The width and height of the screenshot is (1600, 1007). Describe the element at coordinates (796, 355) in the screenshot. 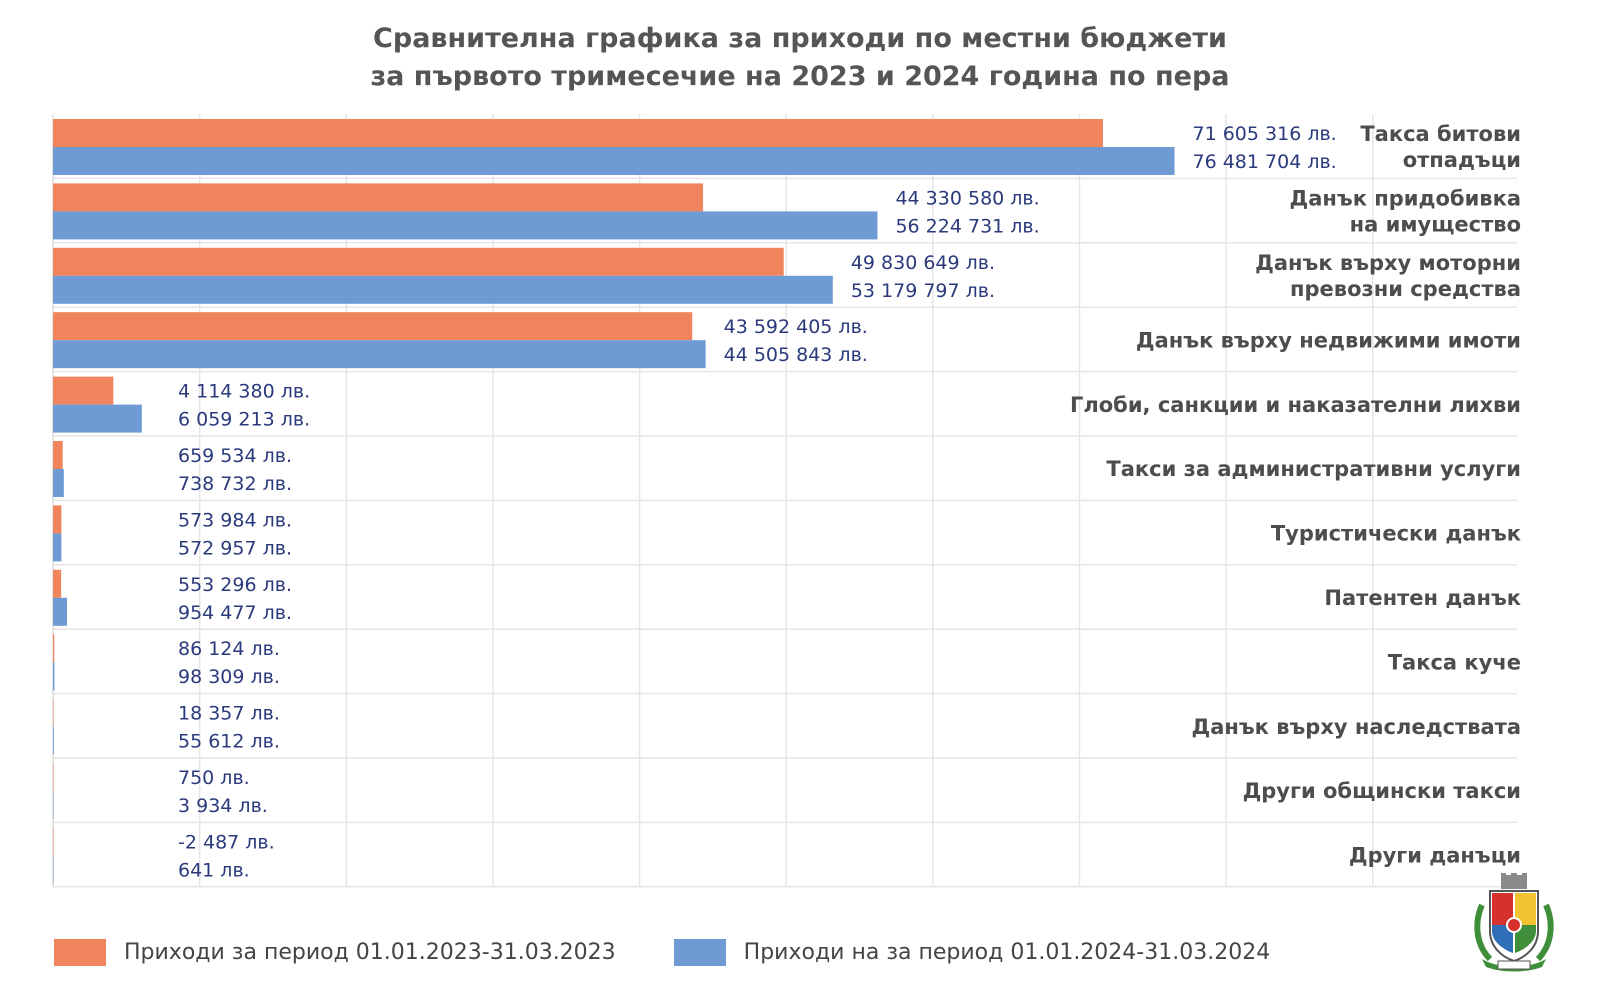

I see `data-label: 44 505 843 лв.` at that location.